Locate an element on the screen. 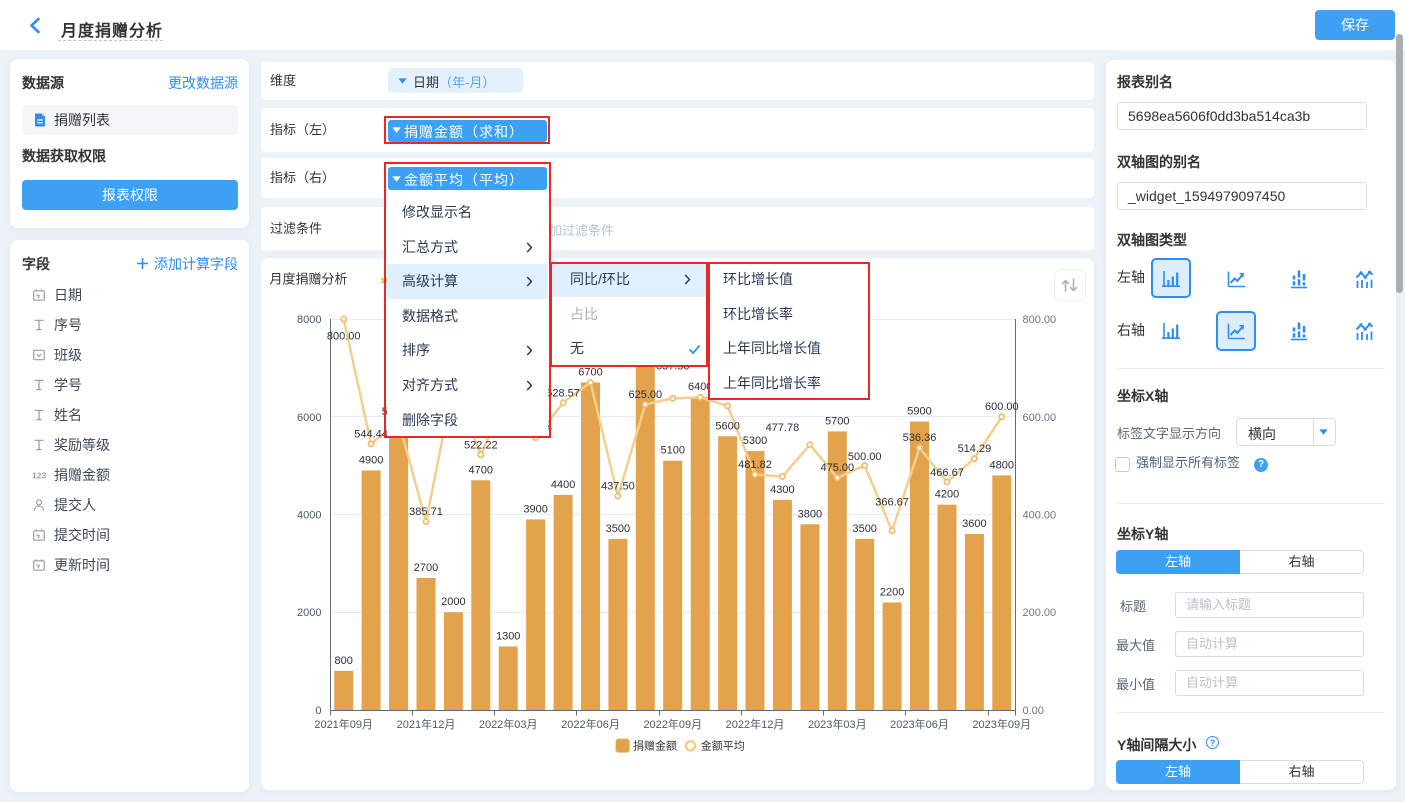  svg-text: 6700 is located at coordinates (590, 373).